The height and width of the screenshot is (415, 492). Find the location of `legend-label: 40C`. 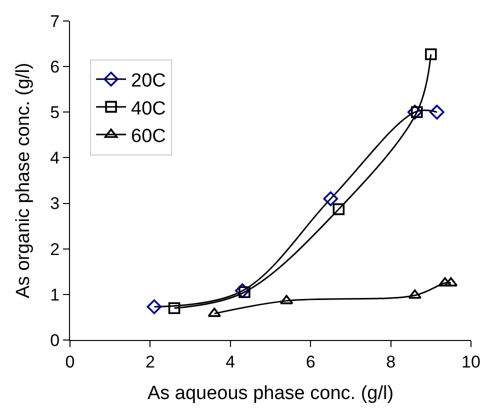

legend-label: 40C is located at coordinates (148, 109).